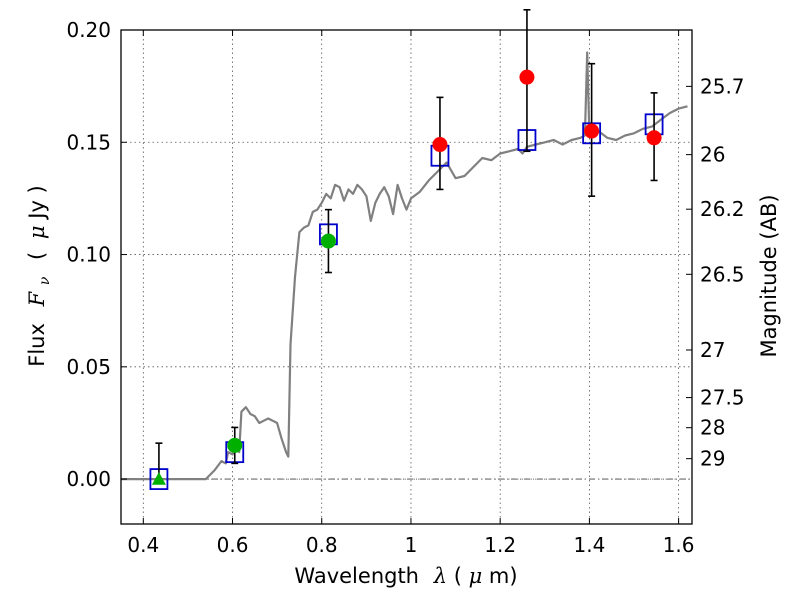  Describe the element at coordinates (45, 280) in the screenshot. I see `y-axis-label-subscript: ν` at that location.